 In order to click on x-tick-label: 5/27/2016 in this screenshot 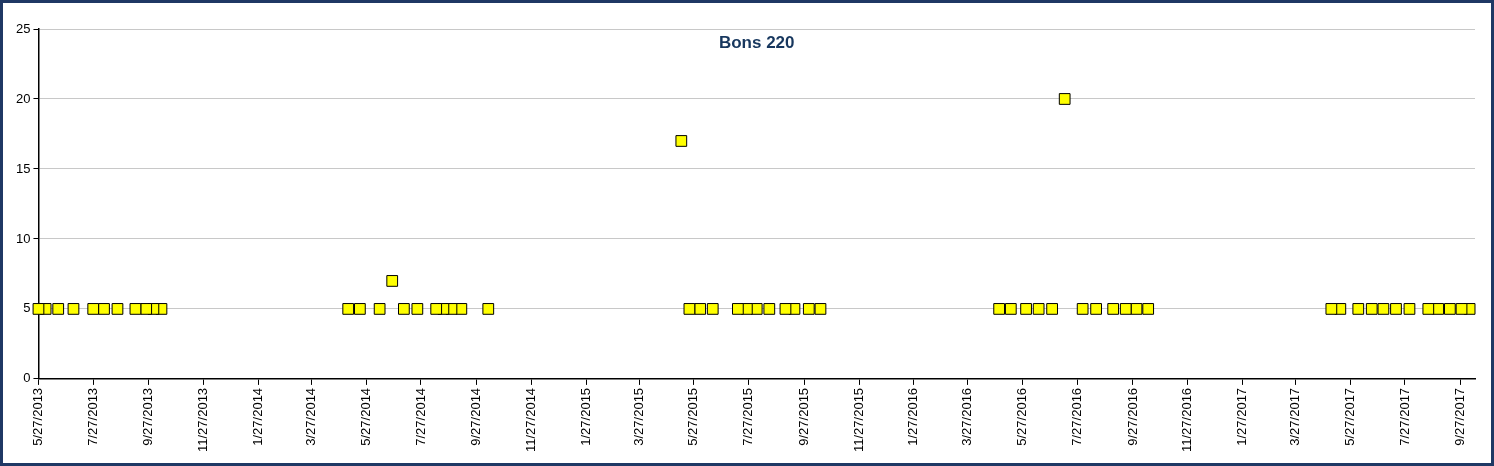, I will do `click(1022, 416)`.